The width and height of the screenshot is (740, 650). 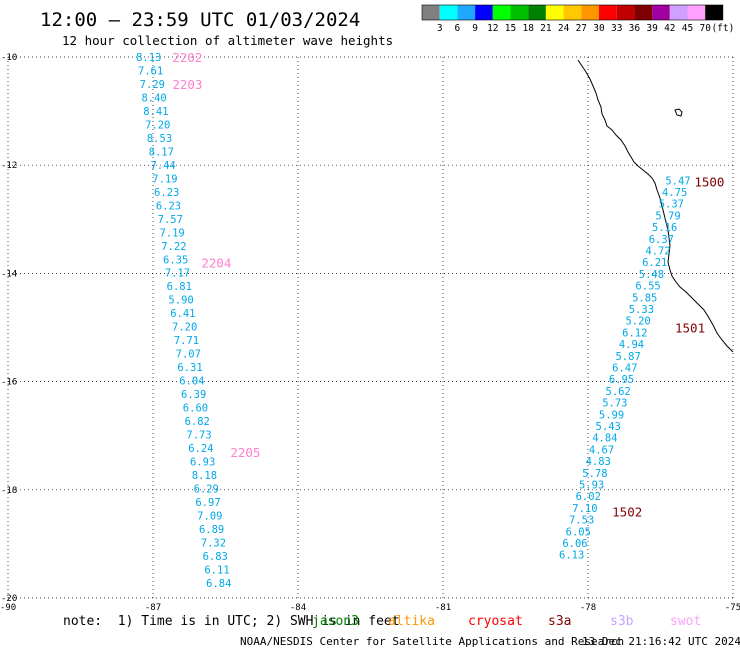 I want to click on wave-height-value: 7.10, so click(x=584, y=509).